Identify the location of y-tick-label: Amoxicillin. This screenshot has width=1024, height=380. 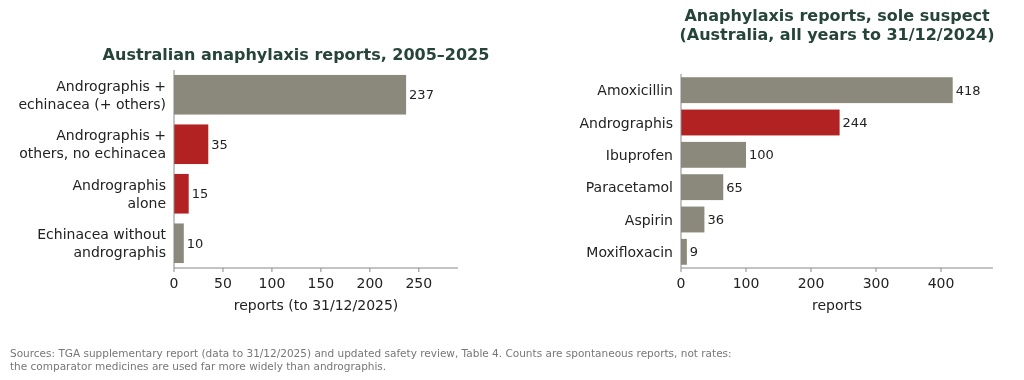
(635, 90).